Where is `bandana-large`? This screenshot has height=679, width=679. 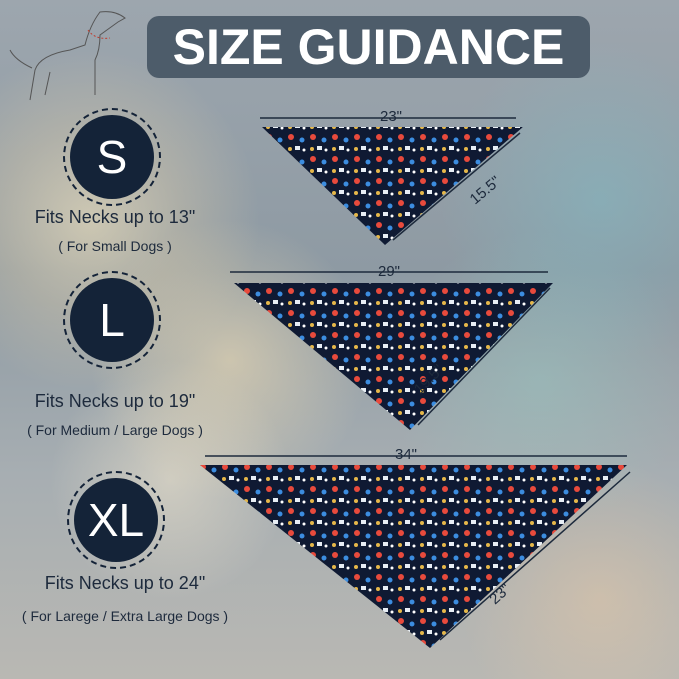 bandana-large is located at coordinates (393, 356).